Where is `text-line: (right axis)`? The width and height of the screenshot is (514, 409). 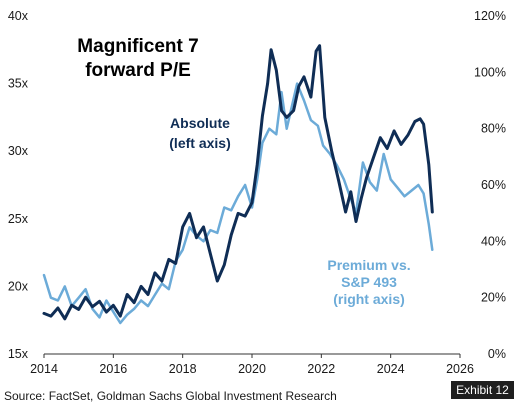 text-line: (right axis) is located at coordinates (369, 299).